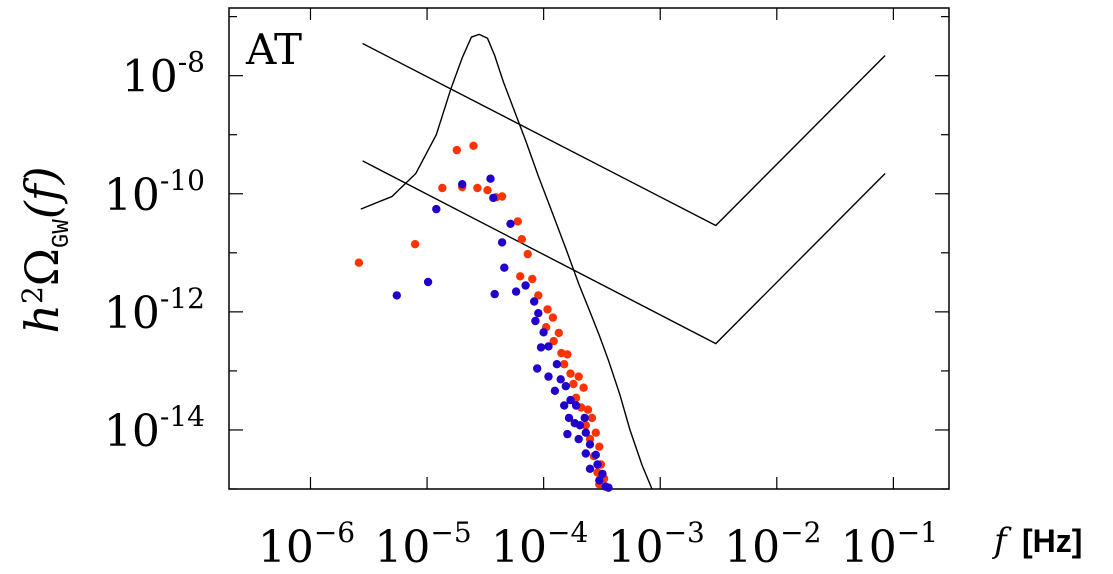 Image resolution: width=1113 pixels, height=574 pixels. Describe the element at coordinates (154, 428) in the screenshot. I see `y-tick-label: 10-14` at that location.